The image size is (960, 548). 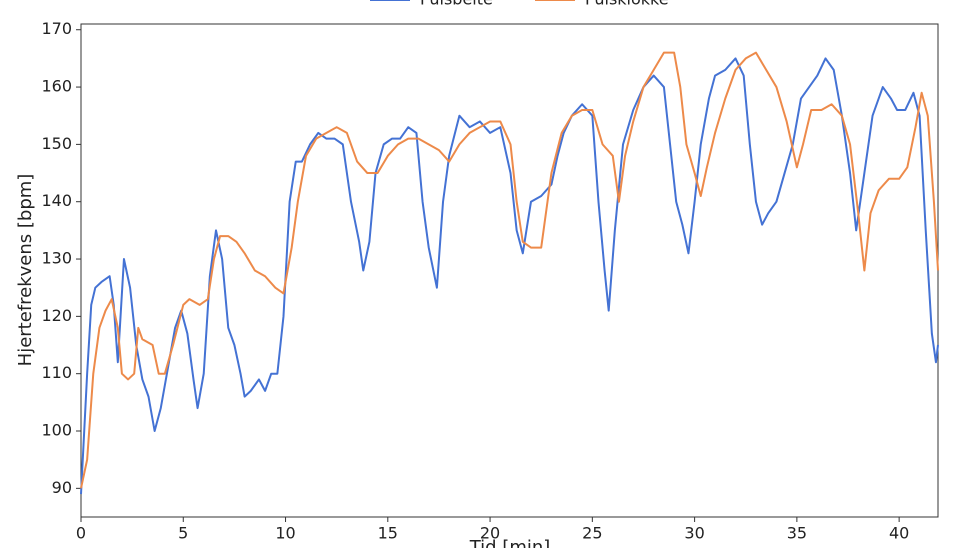 What do you see at coordinates (56, 315) in the screenshot?
I see `y-tick-label: 120` at bounding box center [56, 315].